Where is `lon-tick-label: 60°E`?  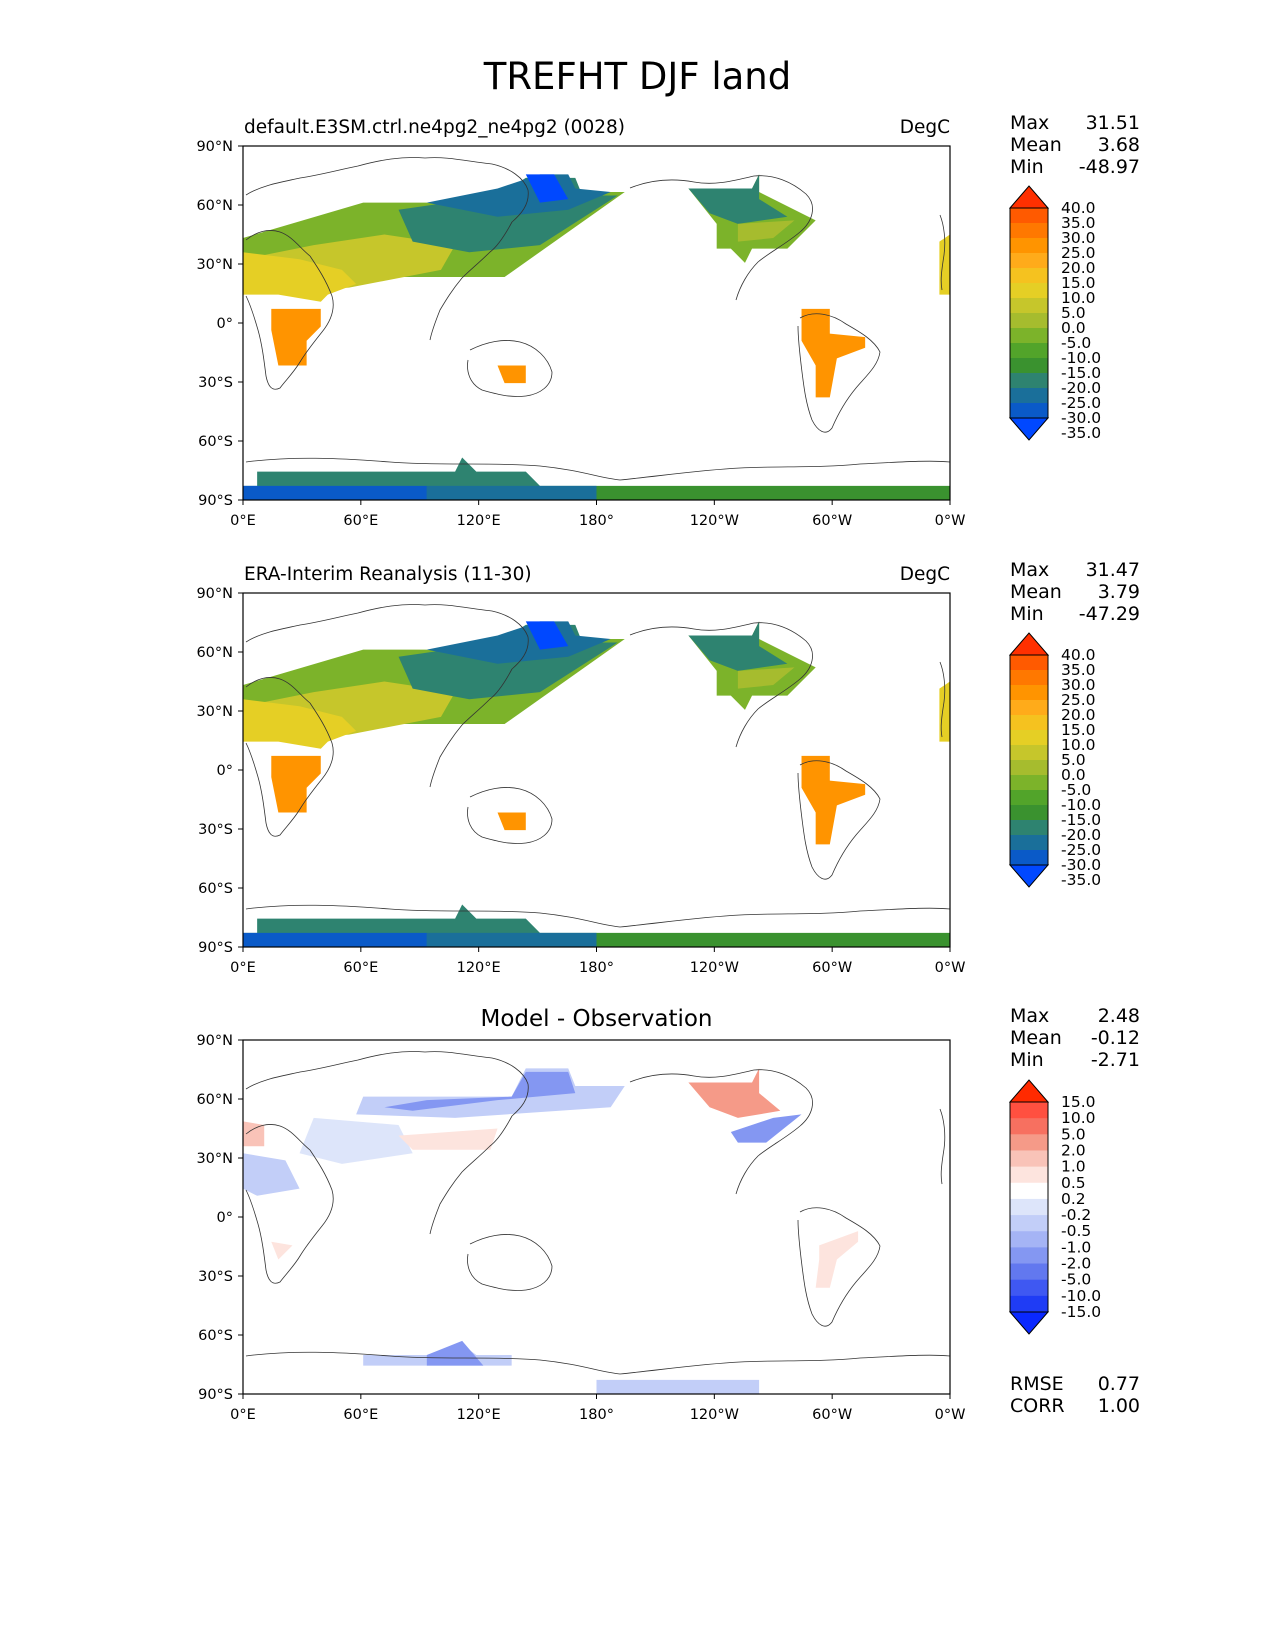
lon-tick-label: 60°E is located at coordinates (360, 1415).